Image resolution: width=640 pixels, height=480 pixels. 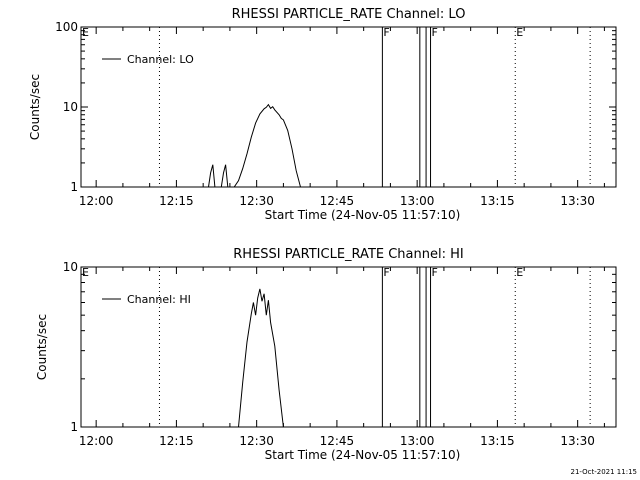 I want to click on chart-title: RHESSI PARTICLE_RATE Channel: HI, so click(x=348, y=254).